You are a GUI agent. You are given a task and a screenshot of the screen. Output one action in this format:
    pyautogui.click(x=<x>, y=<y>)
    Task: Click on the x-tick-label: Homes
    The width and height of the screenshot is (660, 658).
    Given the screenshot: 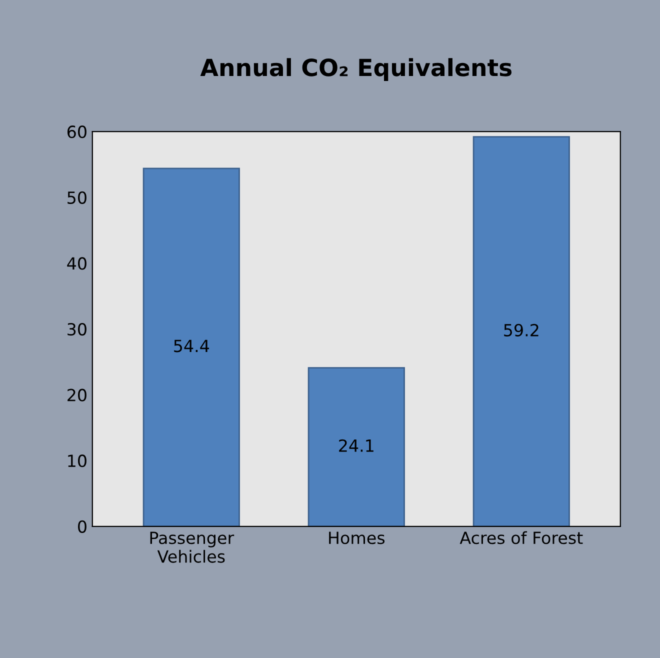 What is the action you would take?
    pyautogui.click(x=357, y=538)
    